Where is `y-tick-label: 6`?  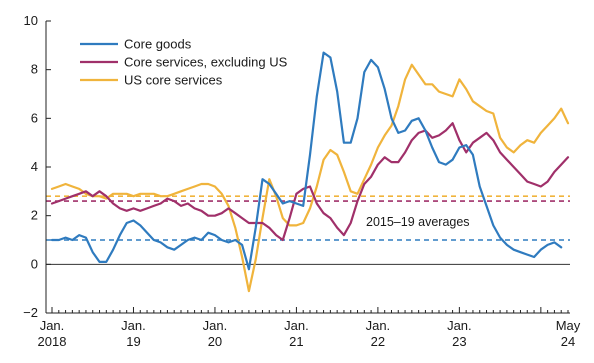 y-tick-label: 6 is located at coordinates (34, 117).